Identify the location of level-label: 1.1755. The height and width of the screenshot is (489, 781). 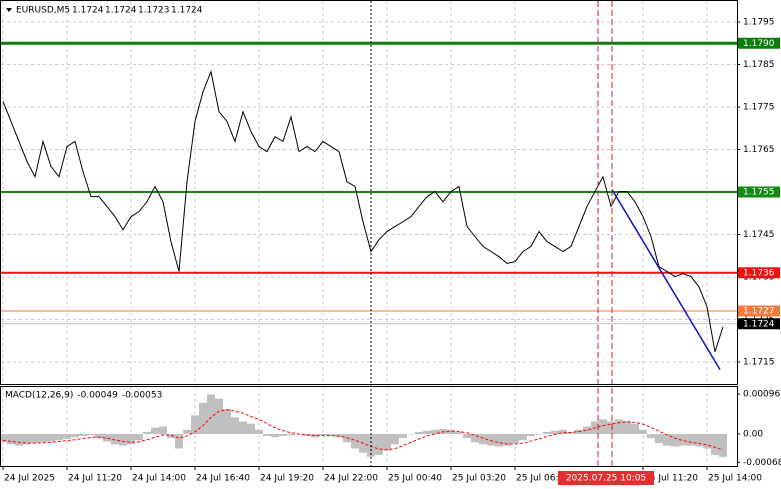
(759, 193).